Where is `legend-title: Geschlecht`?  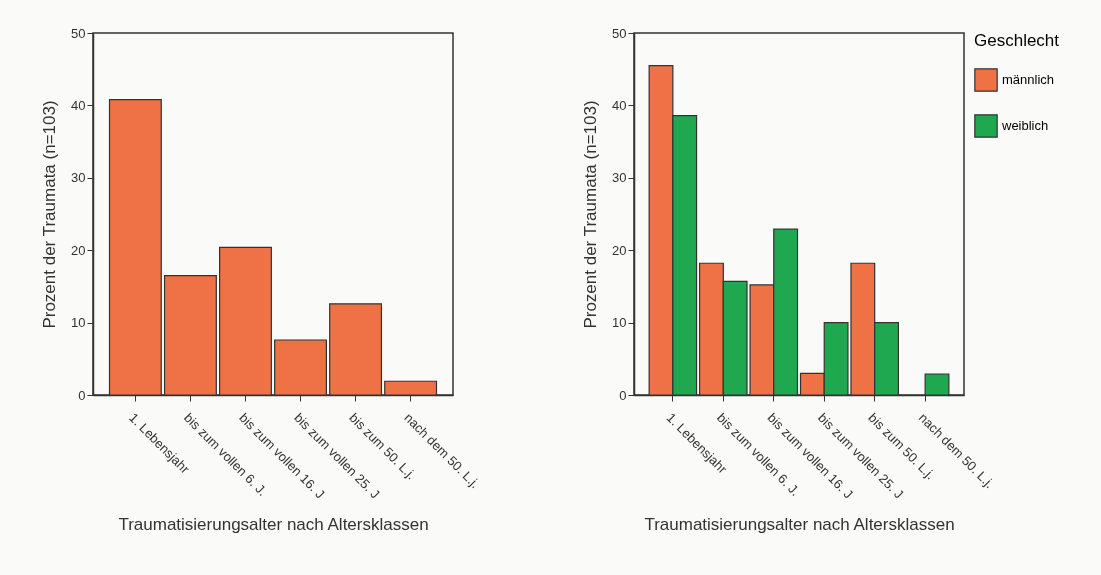 legend-title: Geschlecht is located at coordinates (1017, 40).